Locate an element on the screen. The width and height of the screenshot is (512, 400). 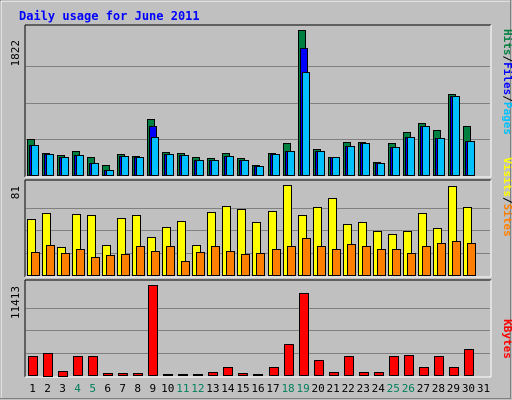
x-tick-label-day-11: 11 is located at coordinates (182, 388).